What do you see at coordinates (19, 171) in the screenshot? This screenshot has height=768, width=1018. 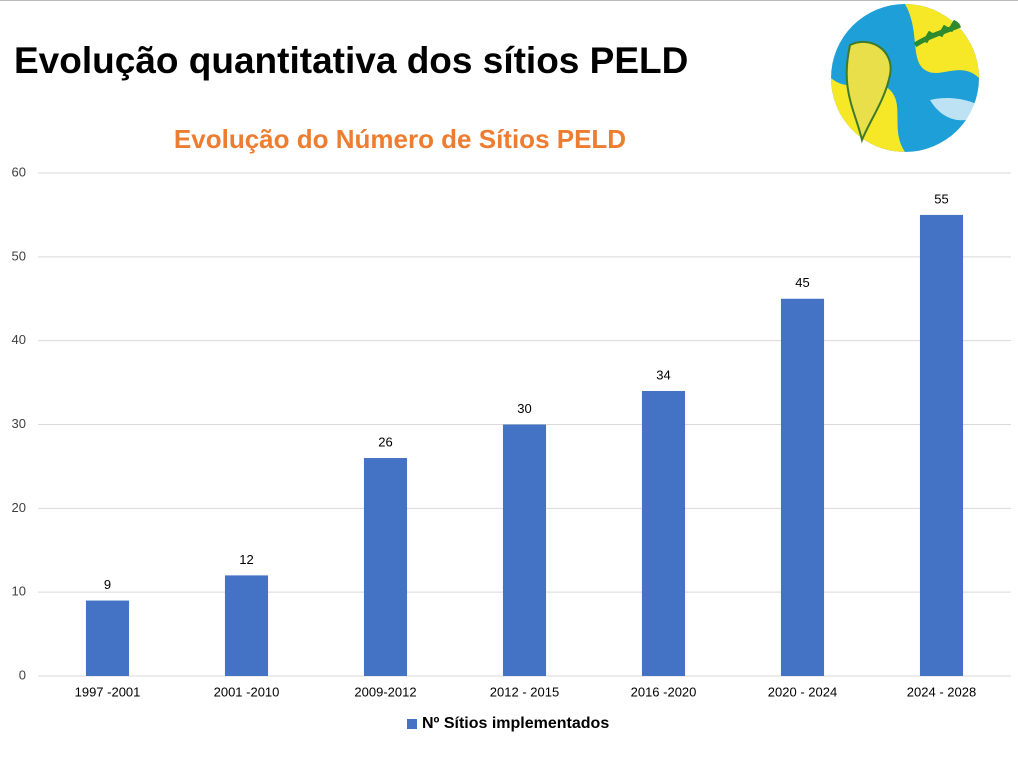 I see `y-tick-label: 60` at bounding box center [19, 171].